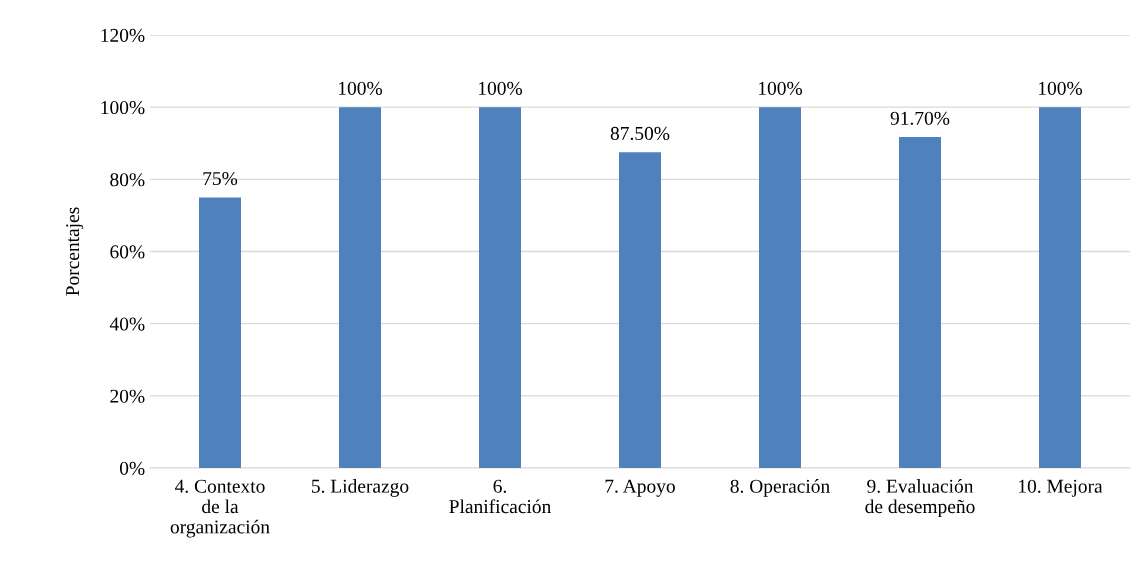 This screenshot has height=579, width=1145. What do you see at coordinates (127, 396) in the screenshot?
I see `y-tick-label: 20%` at bounding box center [127, 396].